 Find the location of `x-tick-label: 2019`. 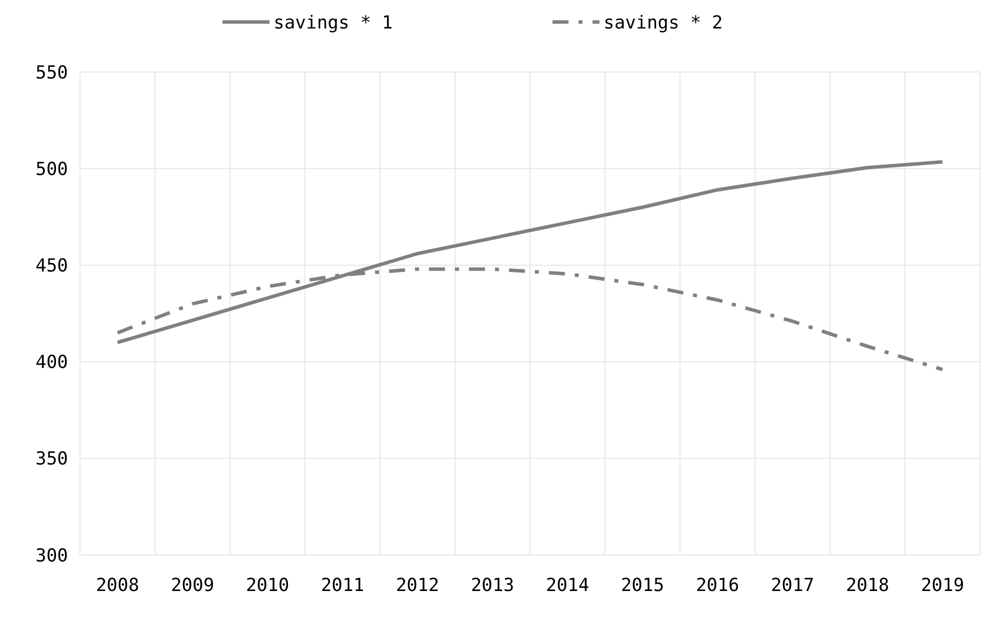

x-tick-label: 2019 is located at coordinates (942, 585).